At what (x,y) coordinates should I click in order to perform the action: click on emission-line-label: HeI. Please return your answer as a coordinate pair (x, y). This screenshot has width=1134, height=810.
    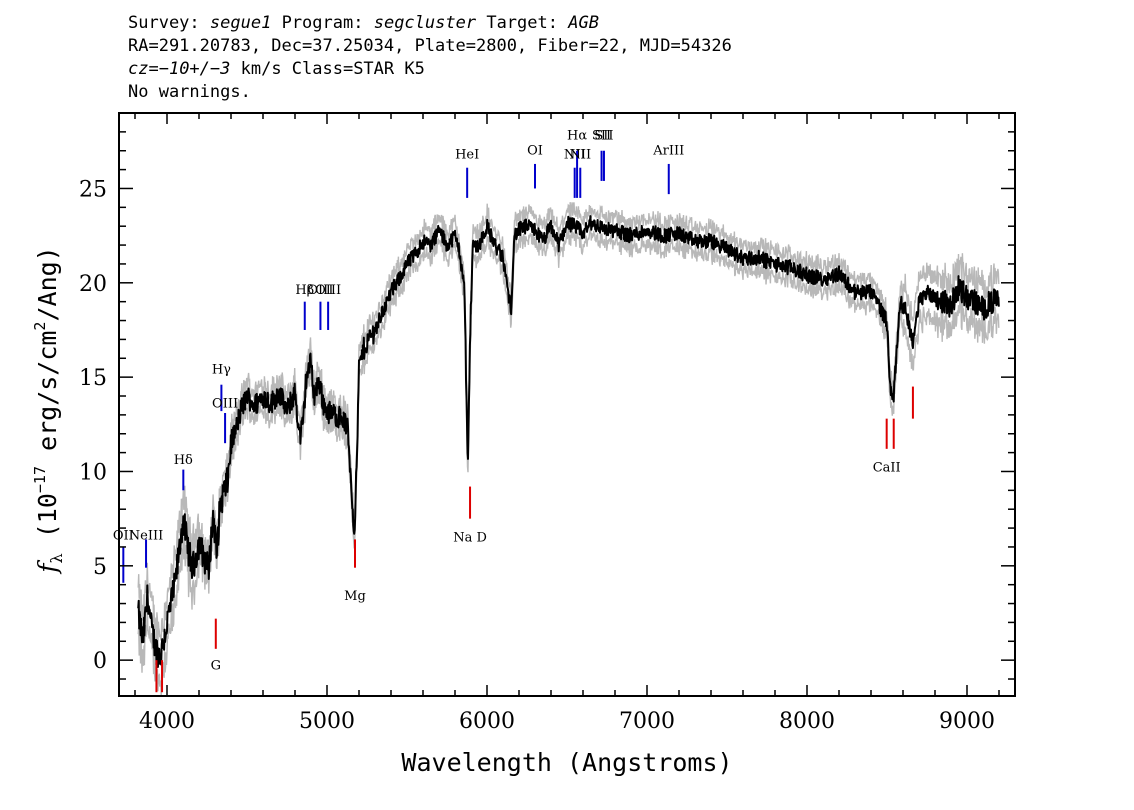
    Looking at the image, I should click on (467, 154).